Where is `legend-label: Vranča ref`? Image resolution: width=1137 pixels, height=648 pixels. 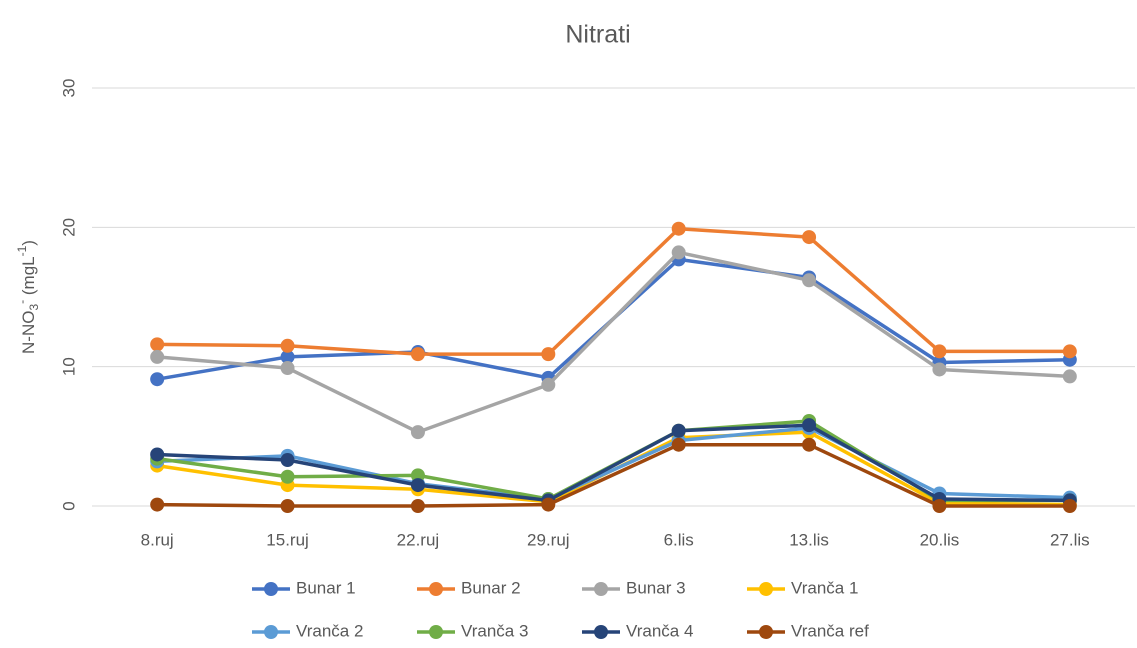 legend-label: Vranča ref is located at coordinates (830, 630).